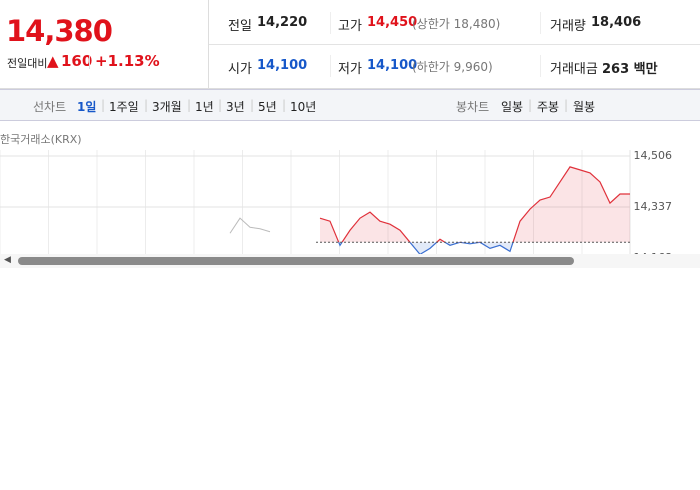  I want to click on stat-label: 거래대금, so click(574, 69).